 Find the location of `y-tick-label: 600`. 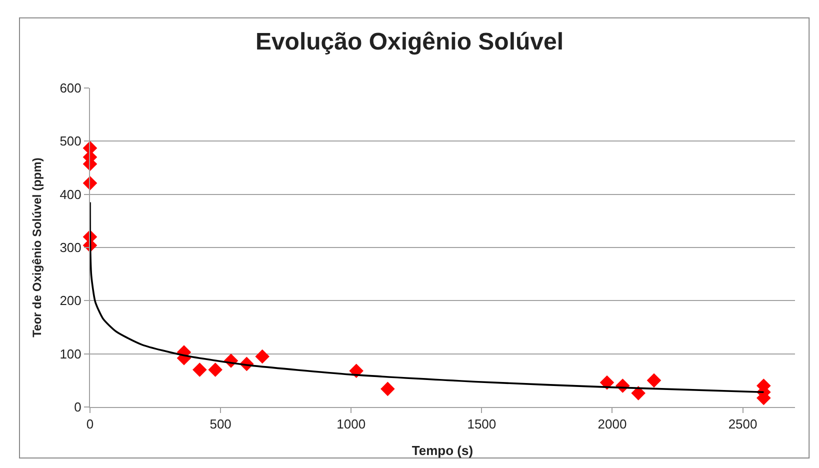

y-tick-label: 600 is located at coordinates (71, 88).